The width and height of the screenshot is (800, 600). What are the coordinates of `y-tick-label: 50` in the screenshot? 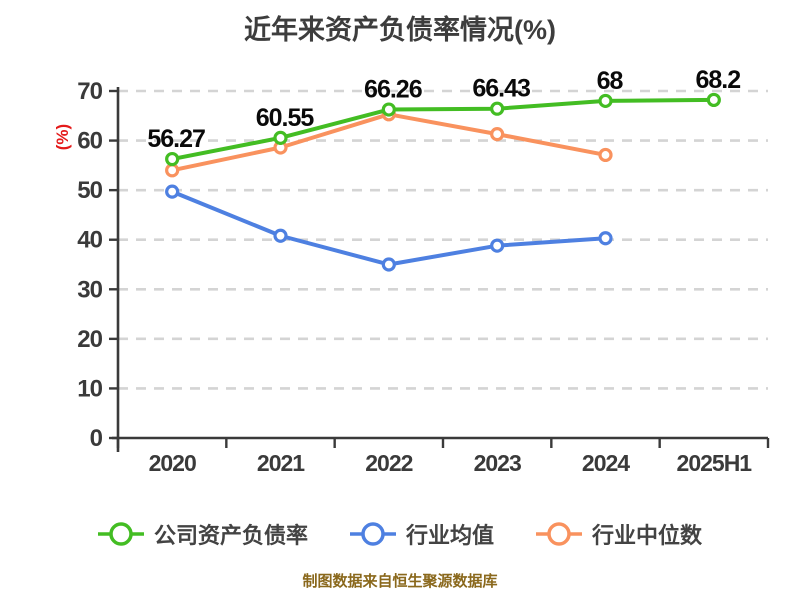 It's located at (89, 190).